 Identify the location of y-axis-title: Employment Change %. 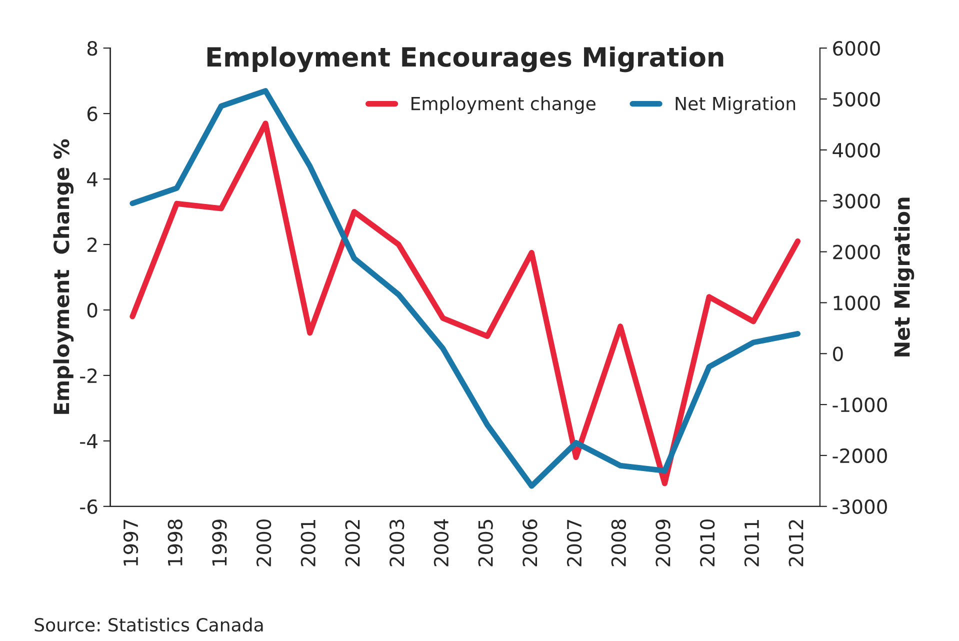
(63, 276).